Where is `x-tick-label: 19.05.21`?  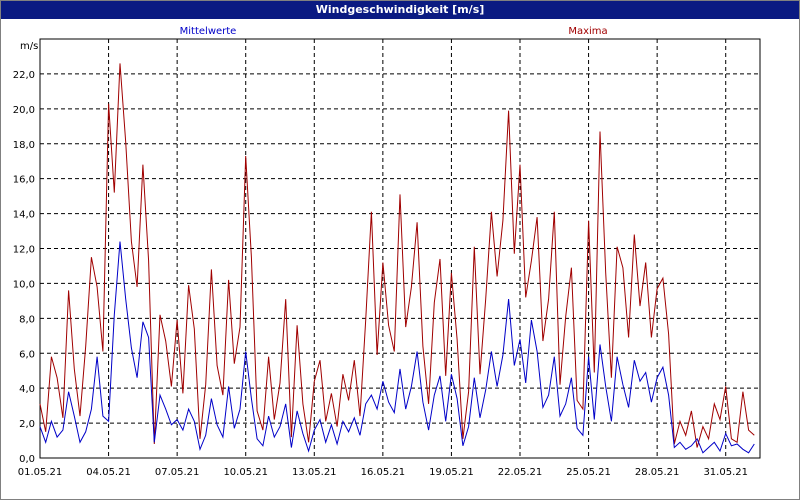
x-tick-label: 19.05.21 is located at coordinates (451, 472).